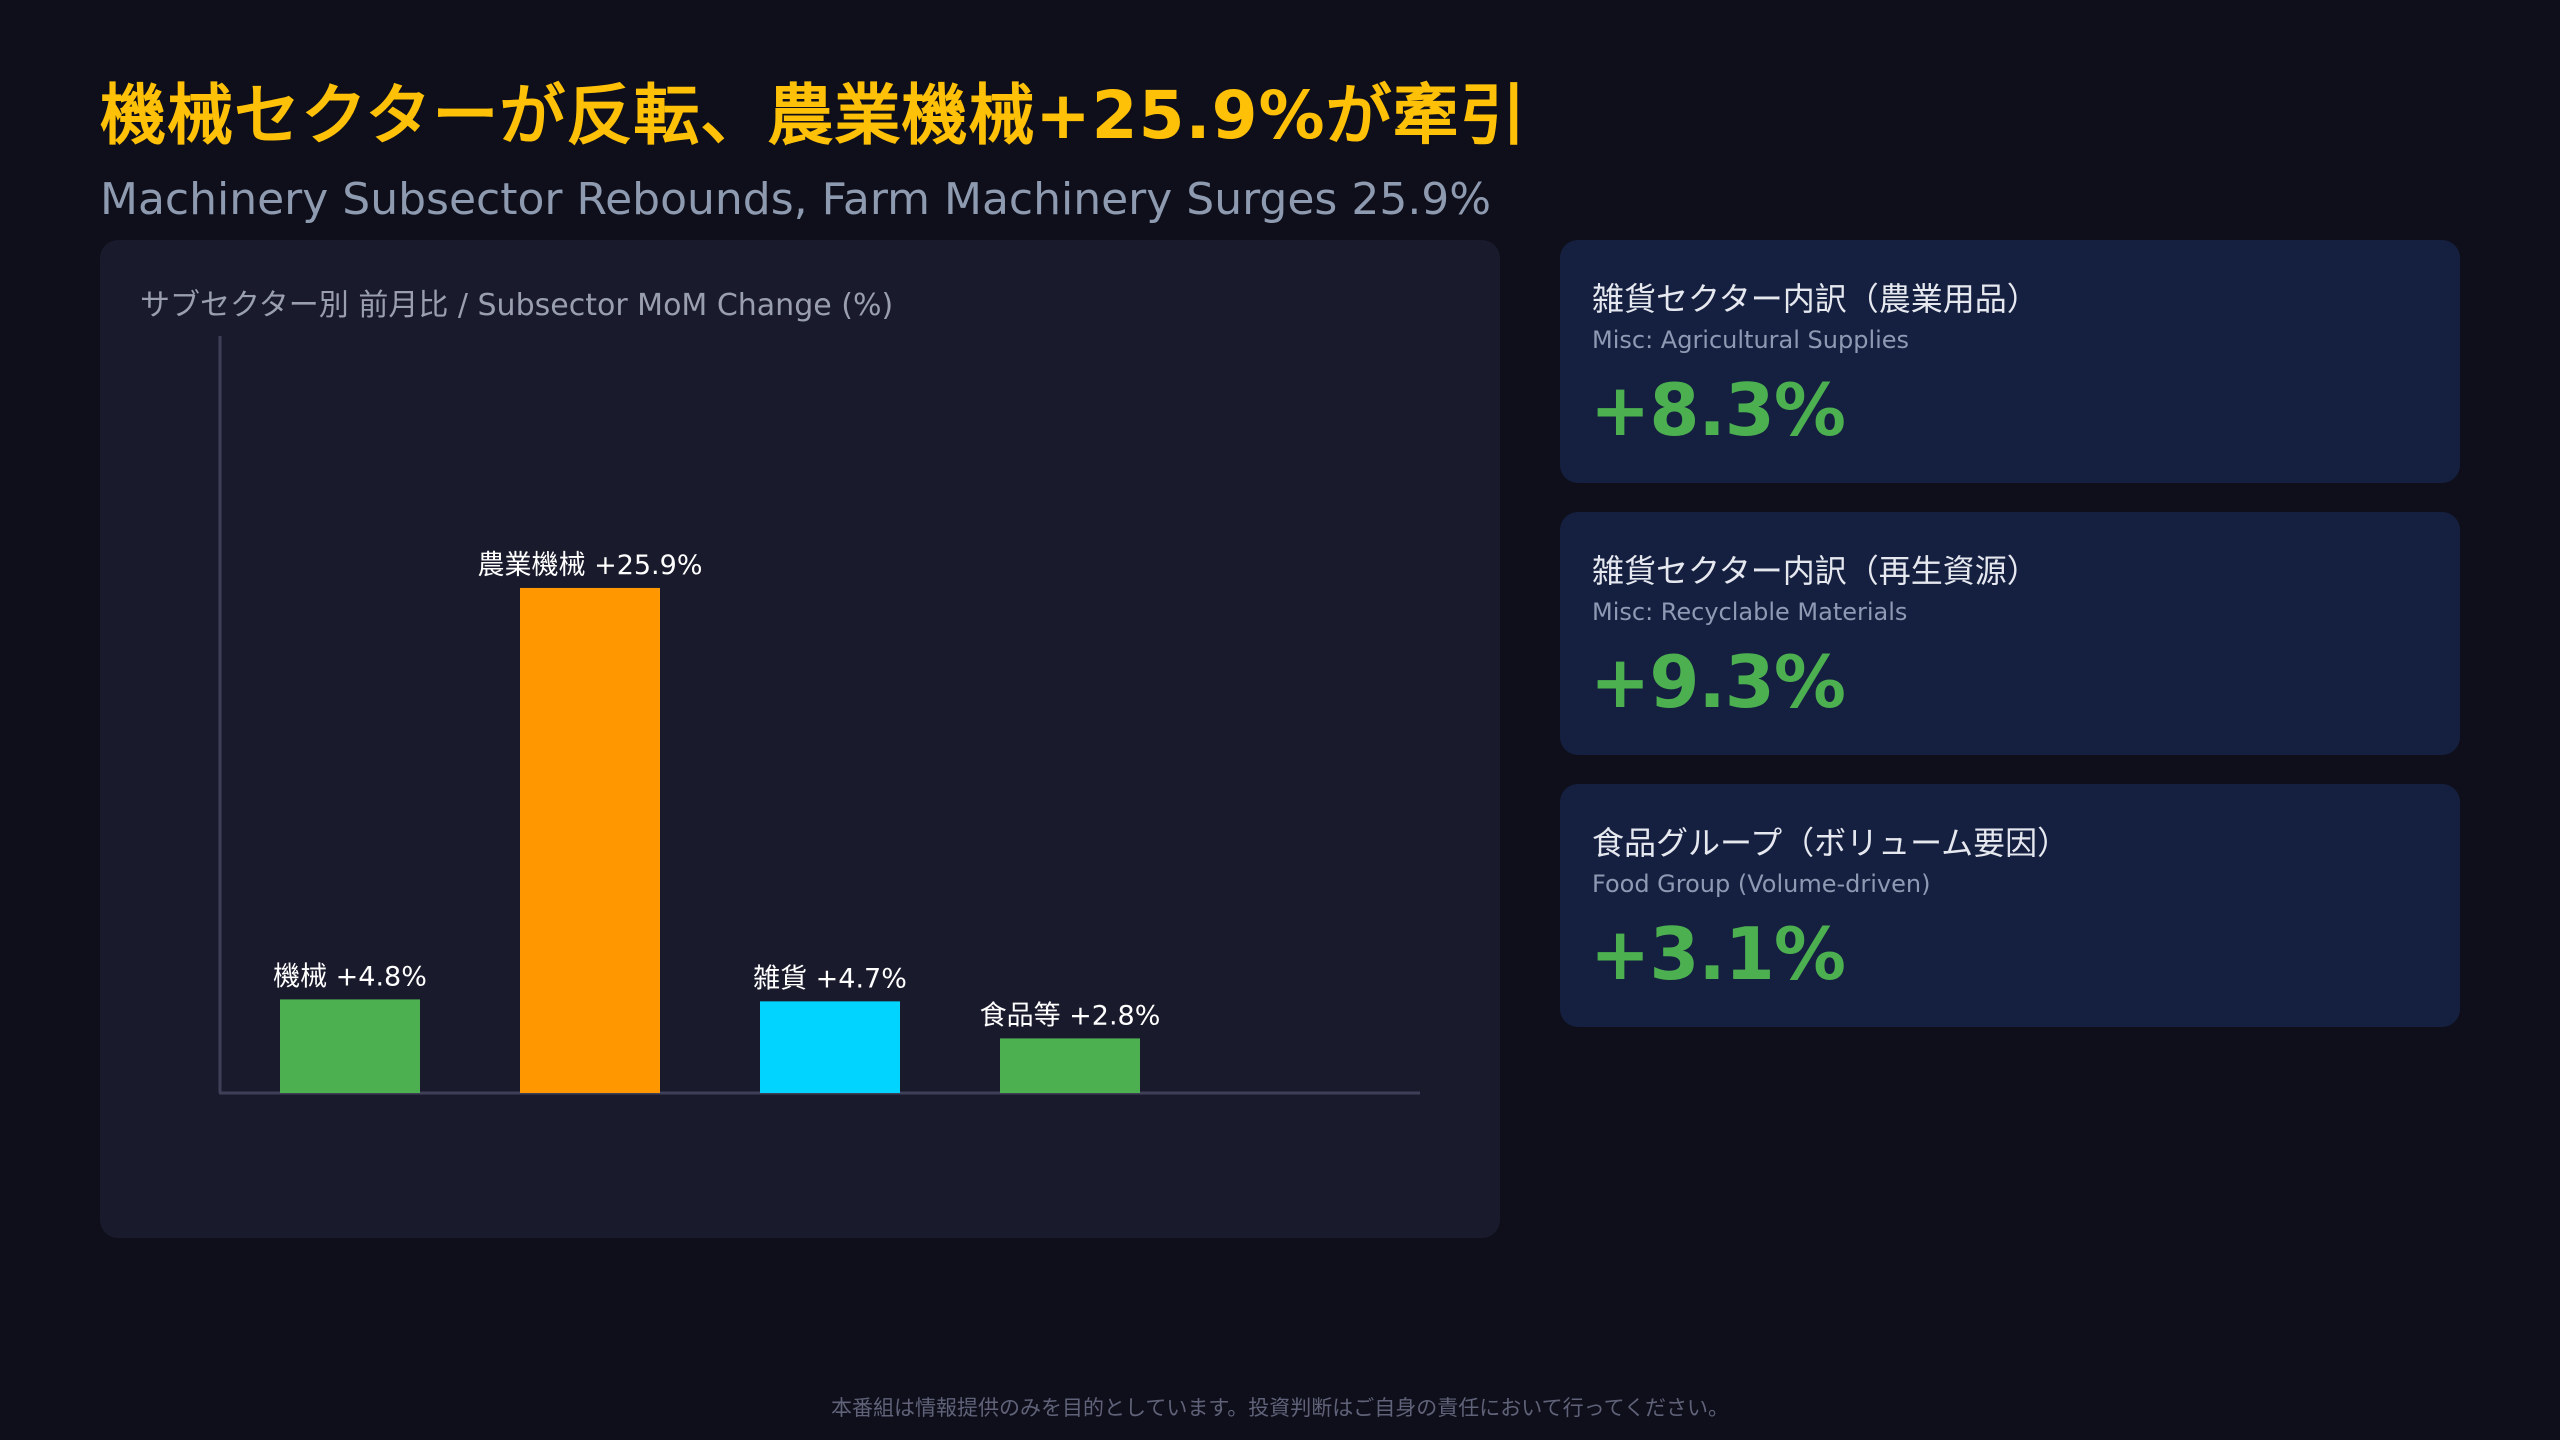 The width and height of the screenshot is (2560, 1440). I want to click on chart-title: サブセクター別 前月比 / Subsector MoM Change (%), so click(517, 305).